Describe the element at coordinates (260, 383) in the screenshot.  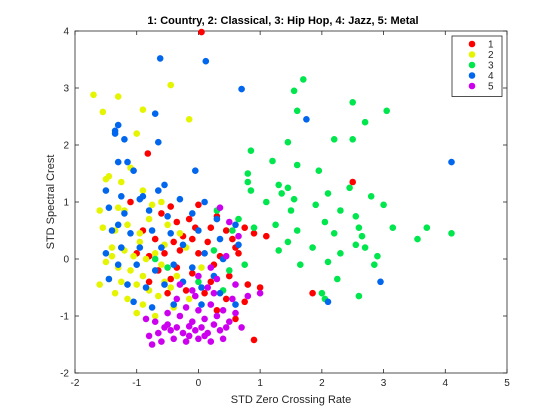
I see `x-tick-label: 1` at that location.